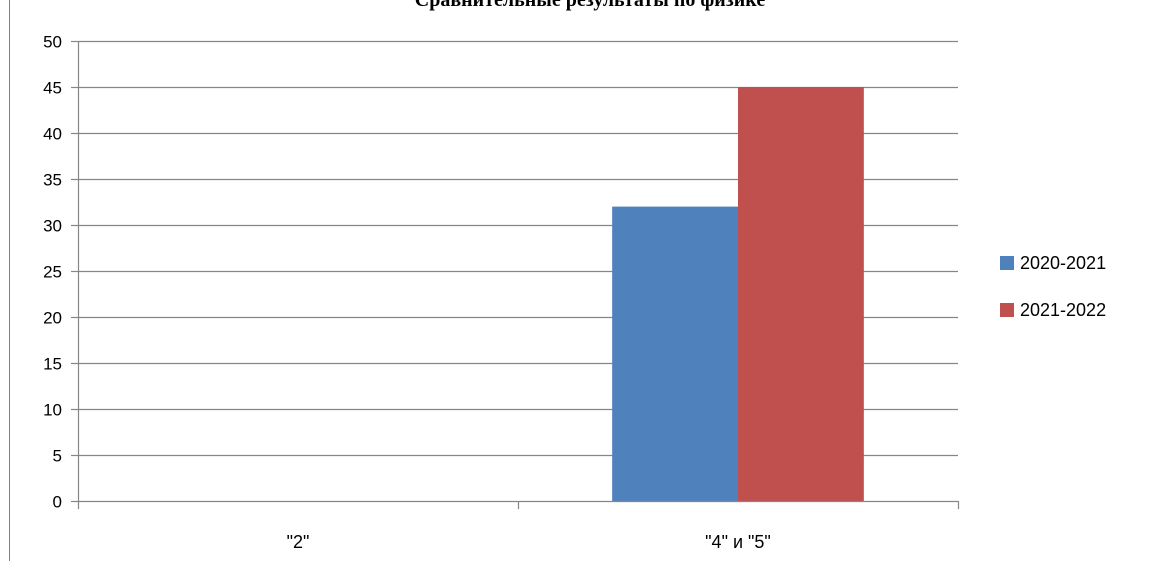 Image resolution: width=1153 pixels, height=561 pixels. I want to click on y-tick-label: 30, so click(52, 226).